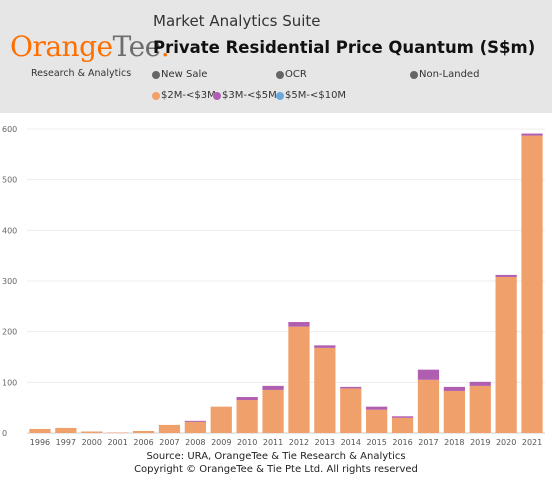 This screenshot has height=479, width=552. I want to click on x-tick-label: 2018, so click(454, 442).